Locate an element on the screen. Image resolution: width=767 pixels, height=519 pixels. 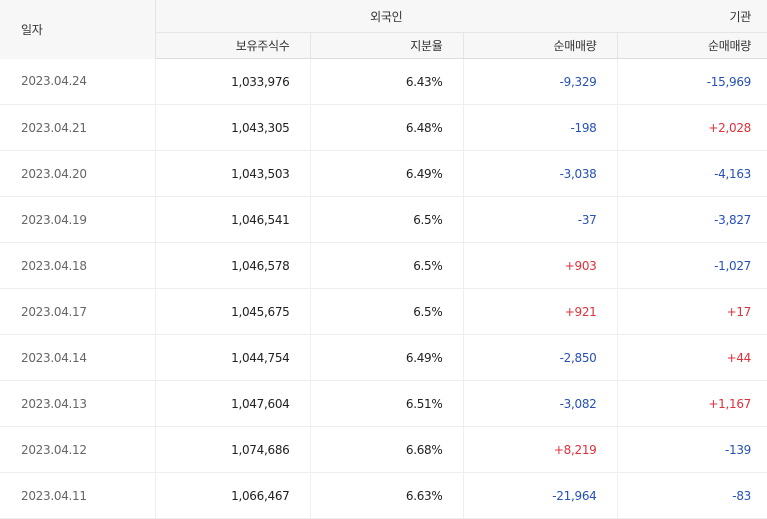
table-row: 2023.04.13 1,047,604 6.51% -3,082 +1,167 is located at coordinates (383, 403).